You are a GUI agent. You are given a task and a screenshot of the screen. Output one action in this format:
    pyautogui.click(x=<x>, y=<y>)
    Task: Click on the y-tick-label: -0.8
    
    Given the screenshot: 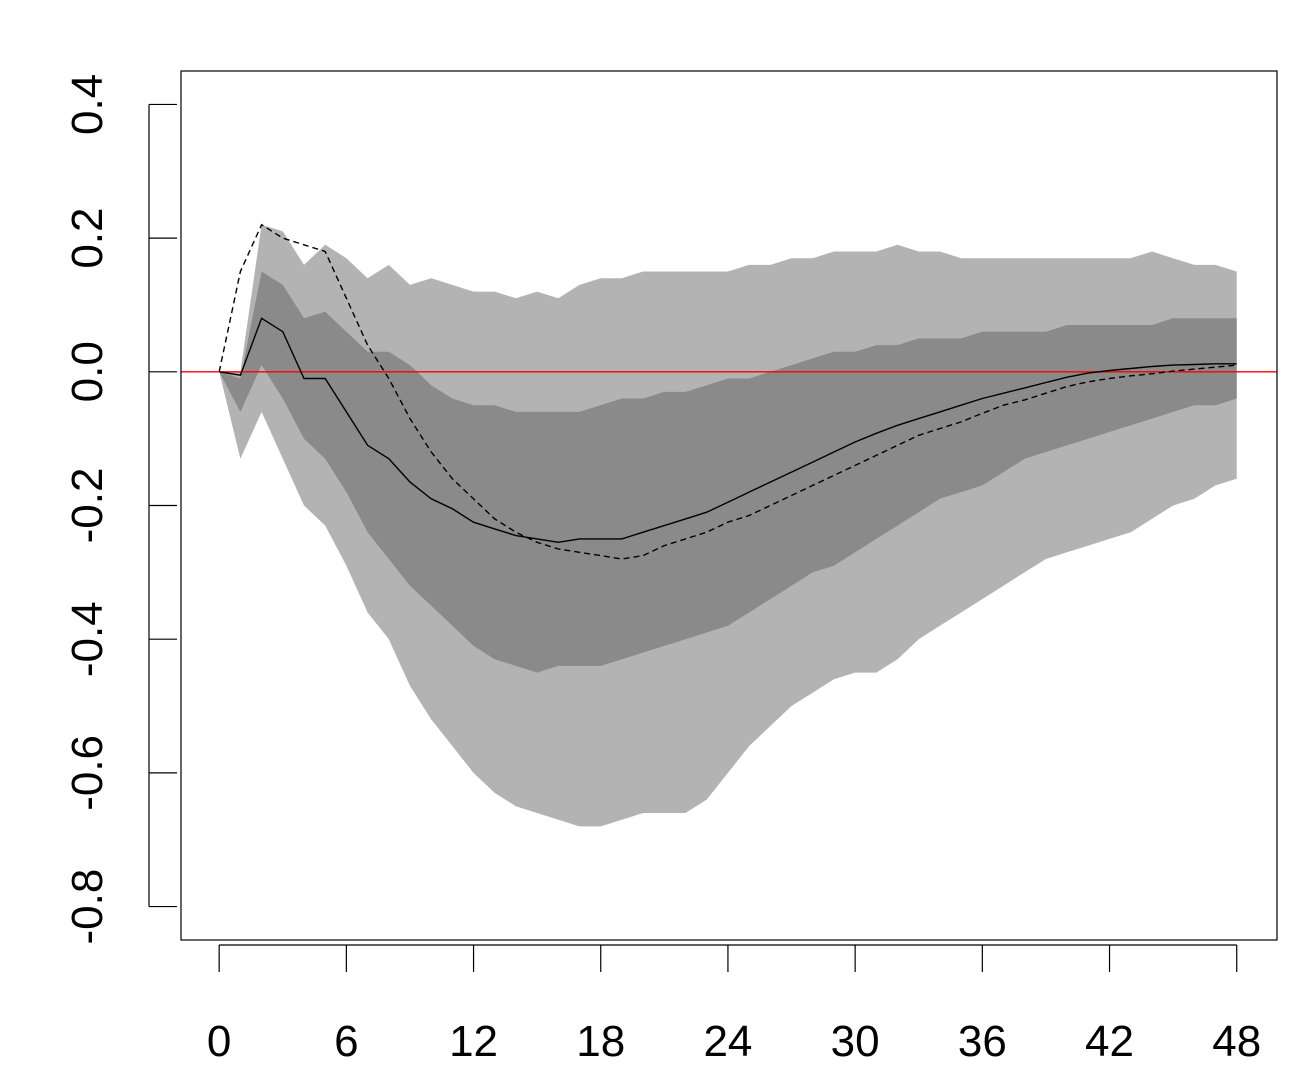 What is the action you would take?
    pyautogui.click(x=87, y=907)
    